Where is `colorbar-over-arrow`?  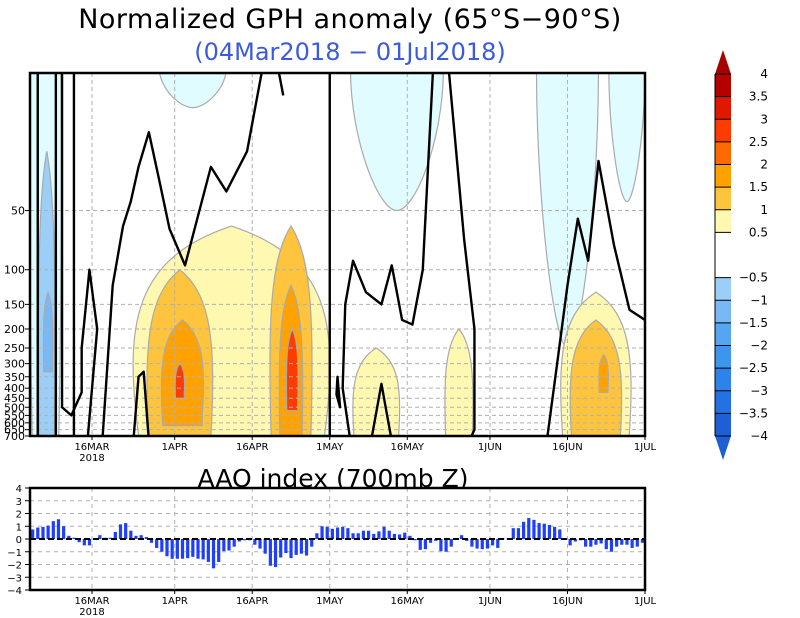
colorbar-over-arrow is located at coordinates (723, 62).